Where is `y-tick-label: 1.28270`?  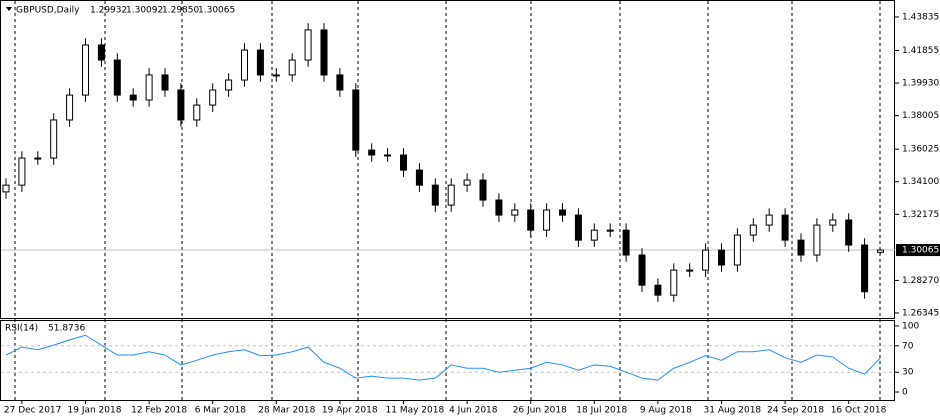 y-tick-label: 1.28270 is located at coordinates (920, 281).